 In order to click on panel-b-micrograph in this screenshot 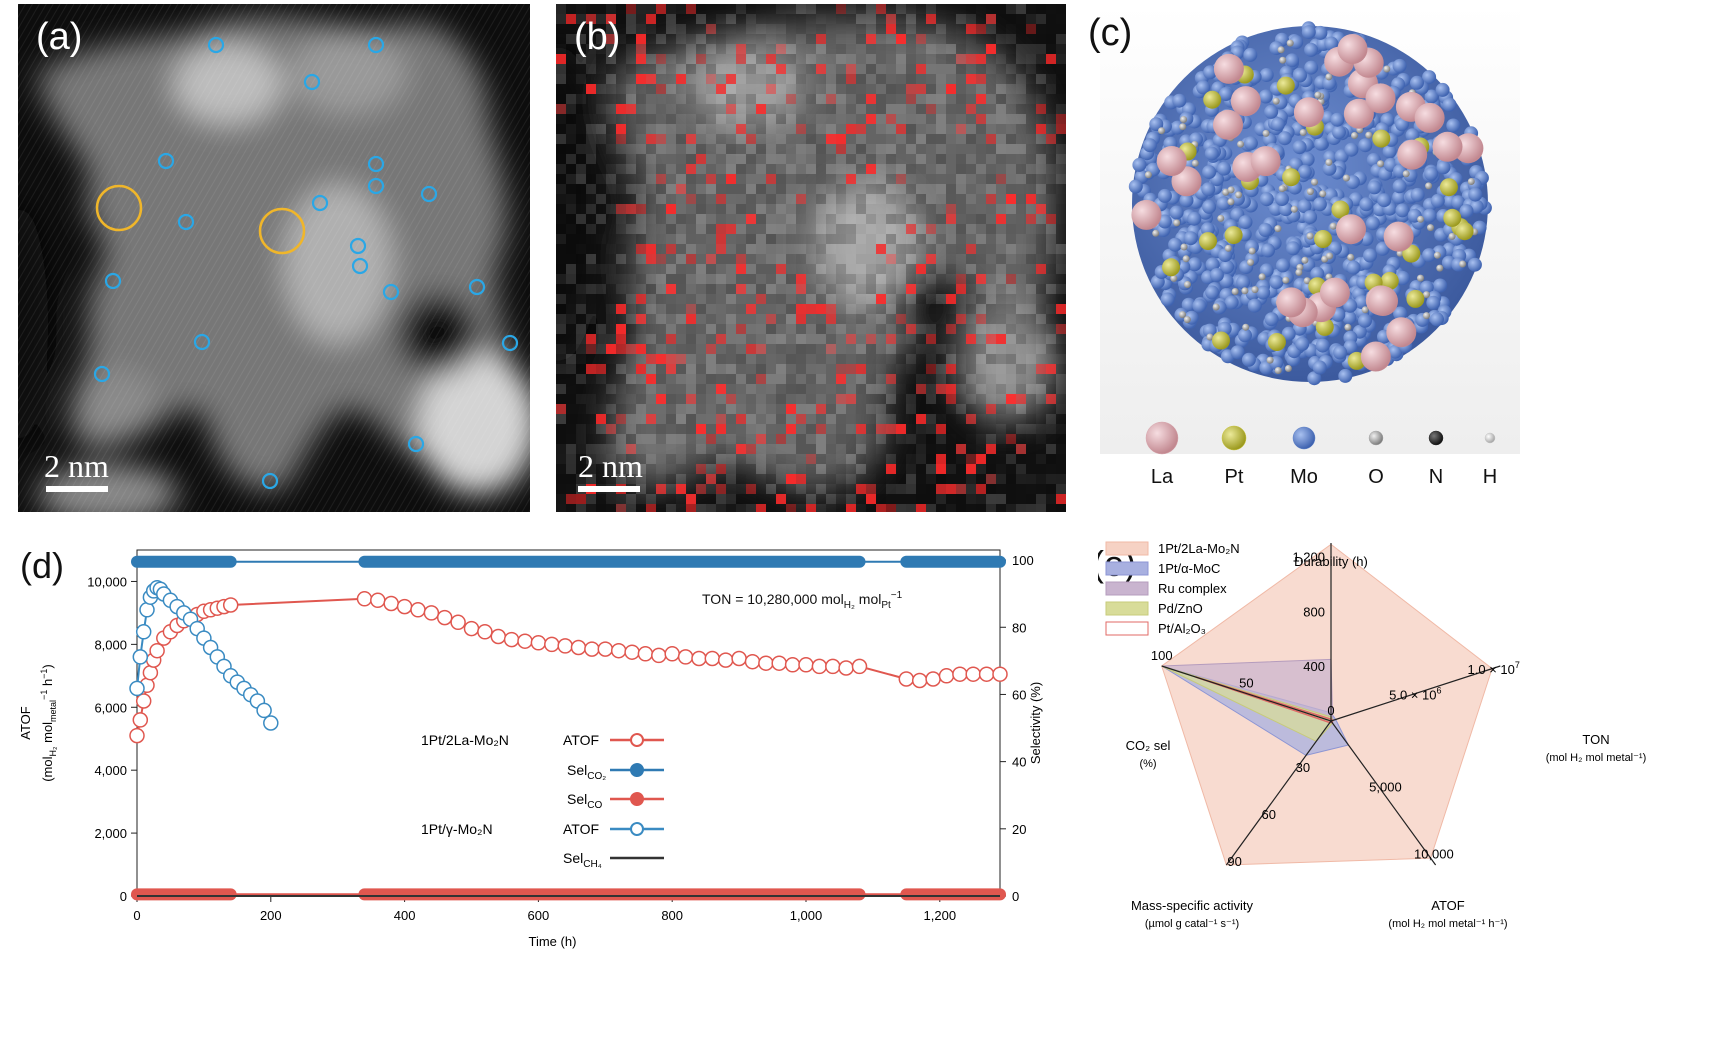, I will do `click(811, 258)`.